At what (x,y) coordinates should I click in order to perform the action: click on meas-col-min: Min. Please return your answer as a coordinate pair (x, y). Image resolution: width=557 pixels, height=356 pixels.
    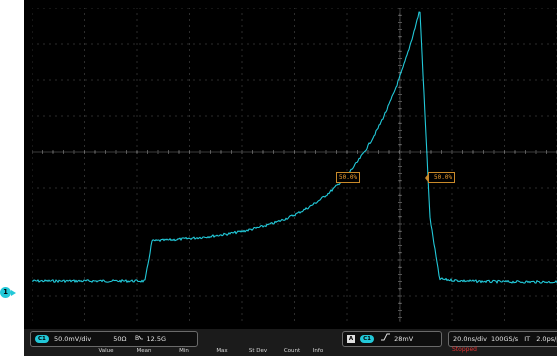
    Looking at the image, I should click on (184, 351).